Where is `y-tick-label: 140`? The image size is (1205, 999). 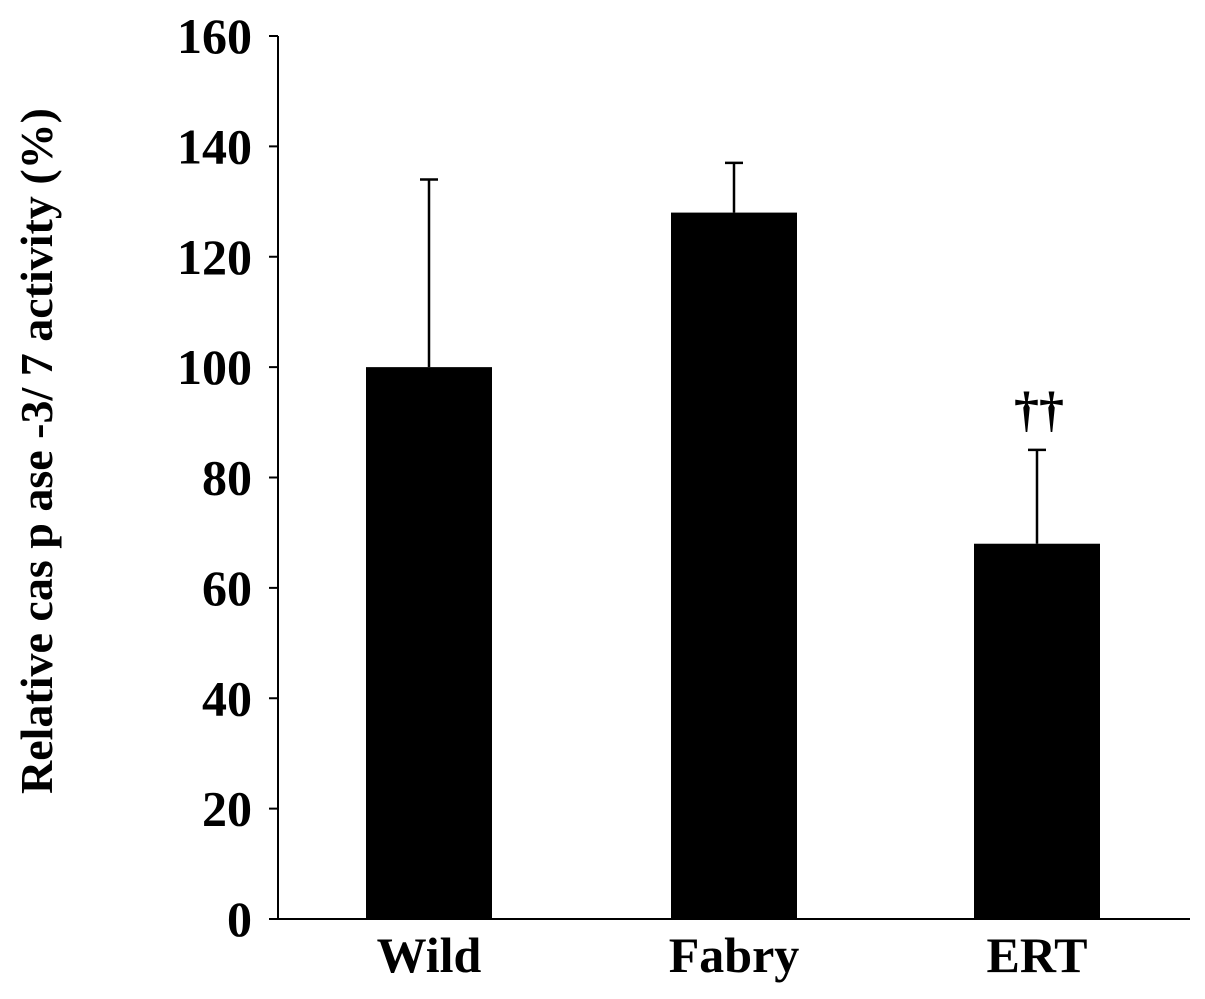 y-tick-label: 140 is located at coordinates (214, 146).